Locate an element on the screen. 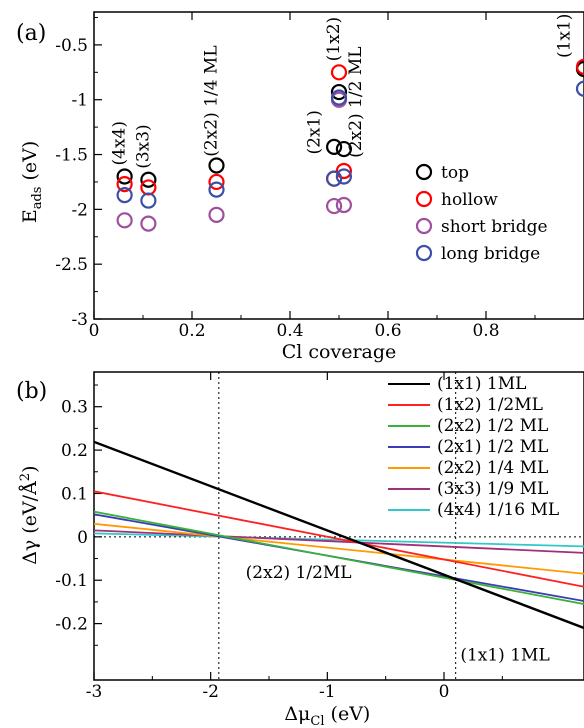 The height and width of the screenshot is (728, 584). panel-b-y-label-main: Δγ (eV/Å is located at coordinates (30, 523).